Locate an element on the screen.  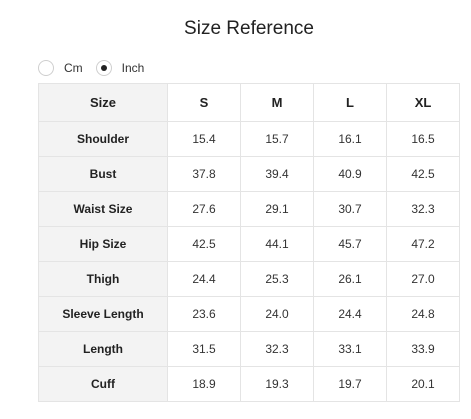
page-title: Size Reference is located at coordinates (249, 28).